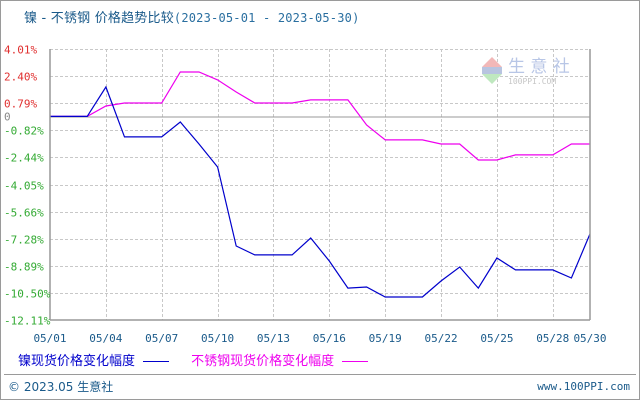 This screenshot has width=640, height=400. What do you see at coordinates (266, 18) in the screenshot?
I see `chart-title-range: (2023-05-01 - 2023-05-30)` at bounding box center [266, 18].